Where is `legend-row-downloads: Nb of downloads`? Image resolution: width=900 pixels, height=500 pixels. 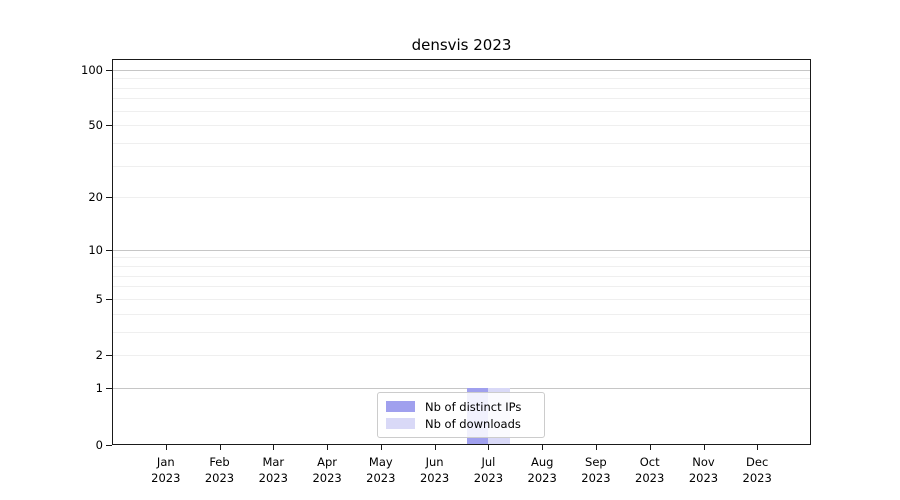
legend-row-downloads: Nb of downloads is located at coordinates (465, 424).